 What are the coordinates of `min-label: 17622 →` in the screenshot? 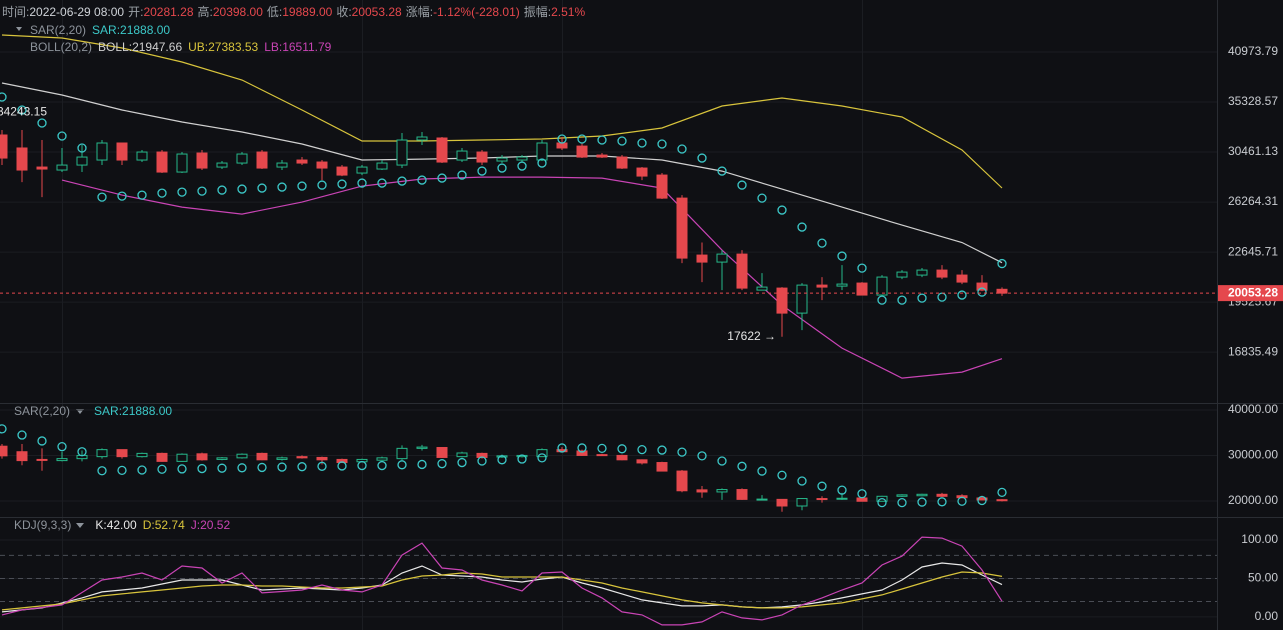 It's located at (751, 336).